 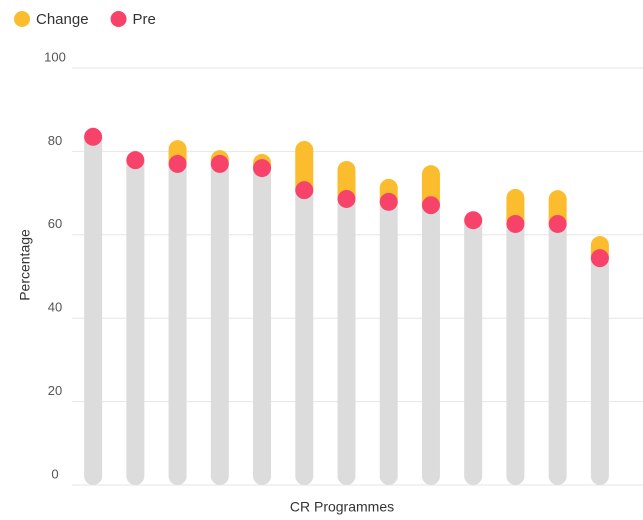 I want to click on y-tick-label: 100, so click(x=55, y=56).